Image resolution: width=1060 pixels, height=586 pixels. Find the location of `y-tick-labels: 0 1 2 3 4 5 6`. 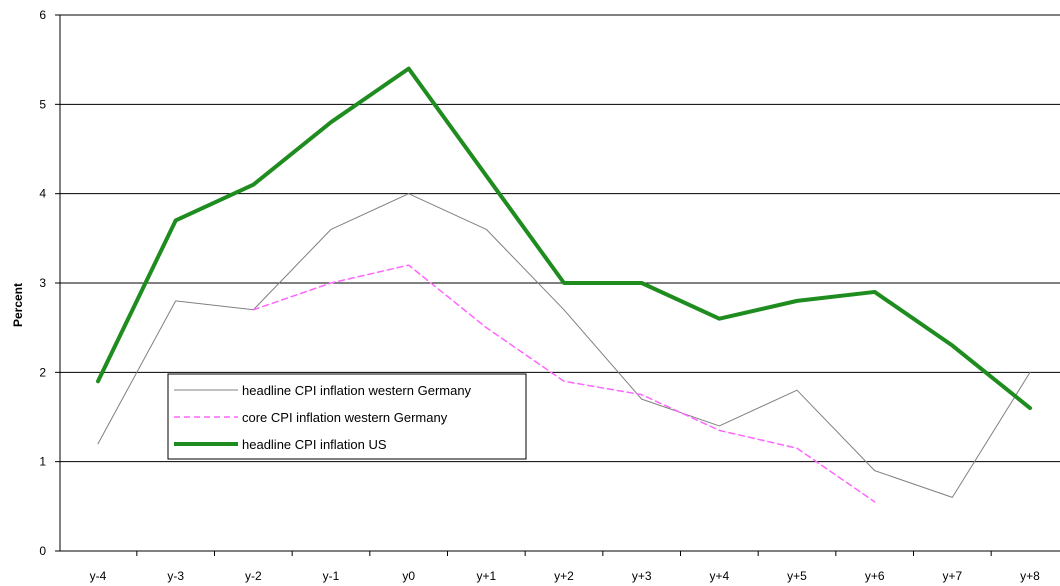

y-tick-labels: 0 1 2 3 4 5 6 is located at coordinates (49, 283).